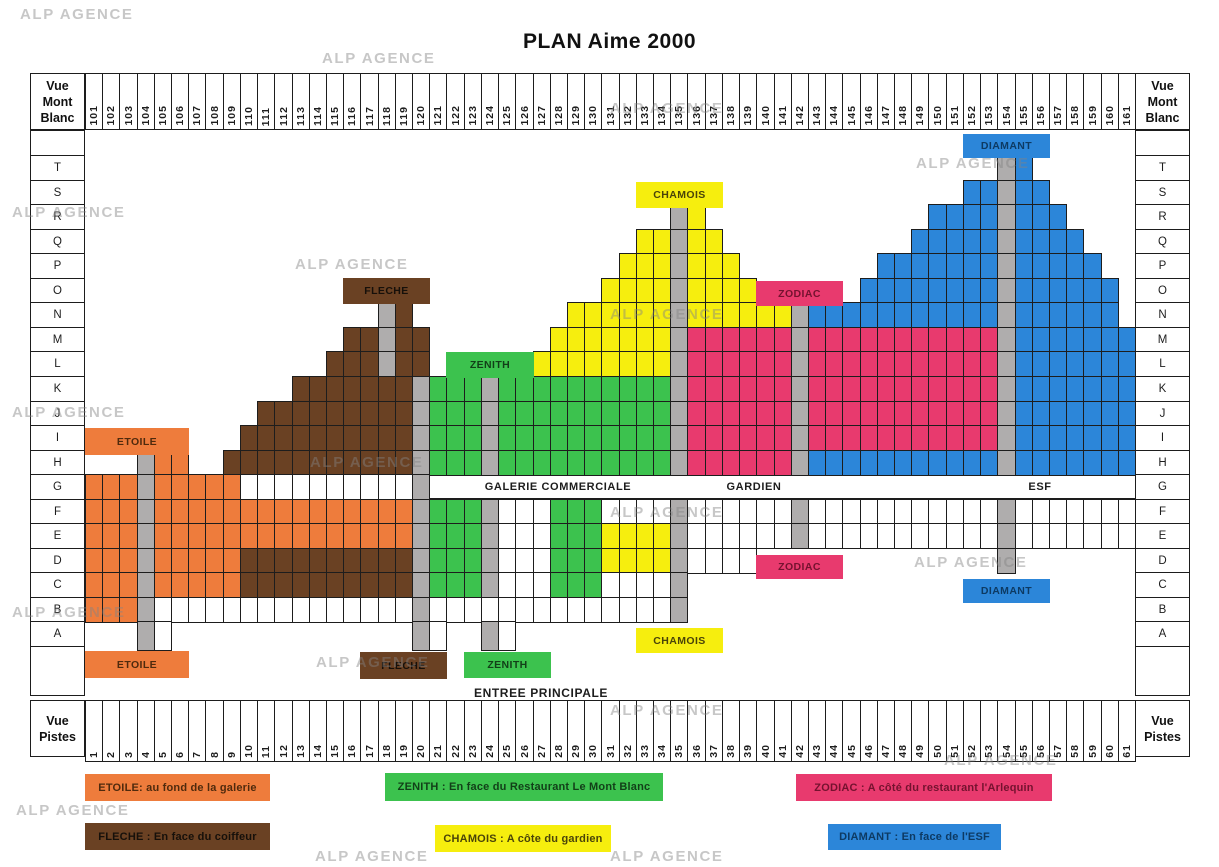 This screenshot has width=1219, height=867. Describe the element at coordinates (937, 340) in the screenshot. I see `unit-cell-M50` at that location.